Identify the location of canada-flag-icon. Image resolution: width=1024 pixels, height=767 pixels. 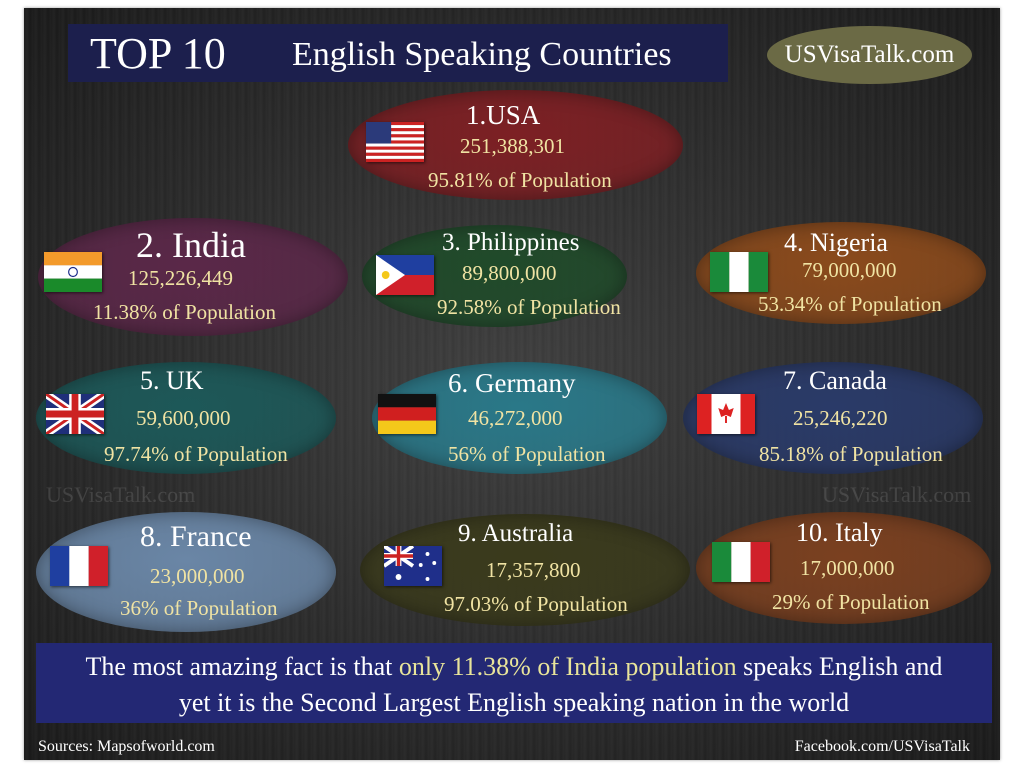
(726, 414).